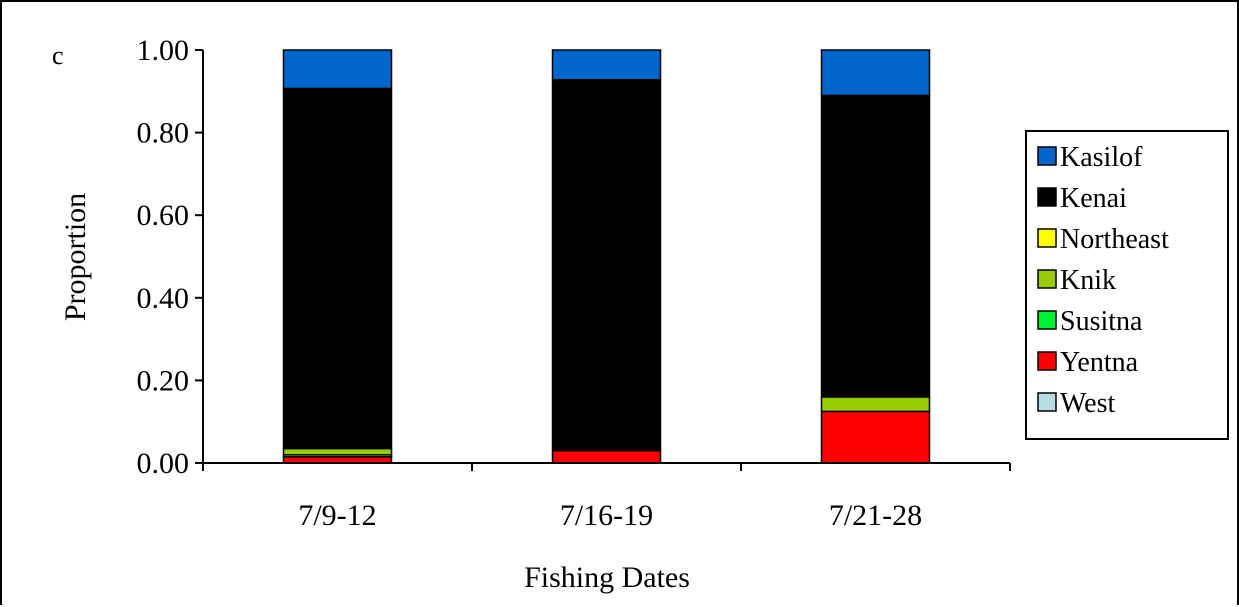 This screenshot has width=1239, height=607. What do you see at coordinates (58, 55) in the screenshot?
I see `panel-label: c` at bounding box center [58, 55].